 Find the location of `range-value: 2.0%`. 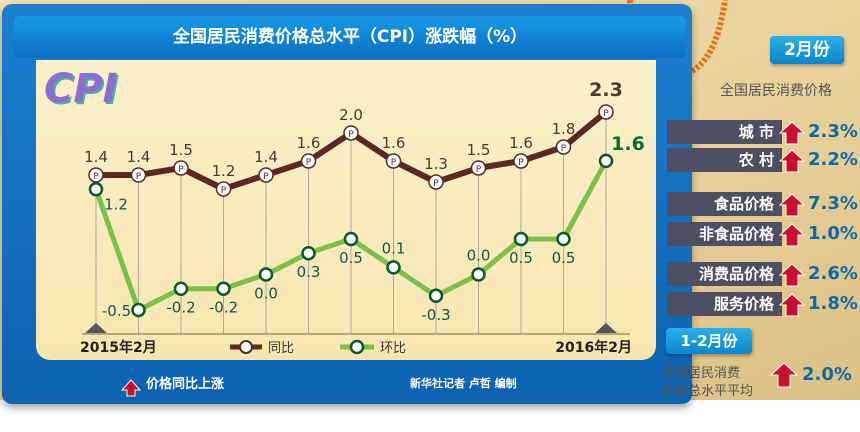

range-value: 2.0% is located at coordinates (827, 374).